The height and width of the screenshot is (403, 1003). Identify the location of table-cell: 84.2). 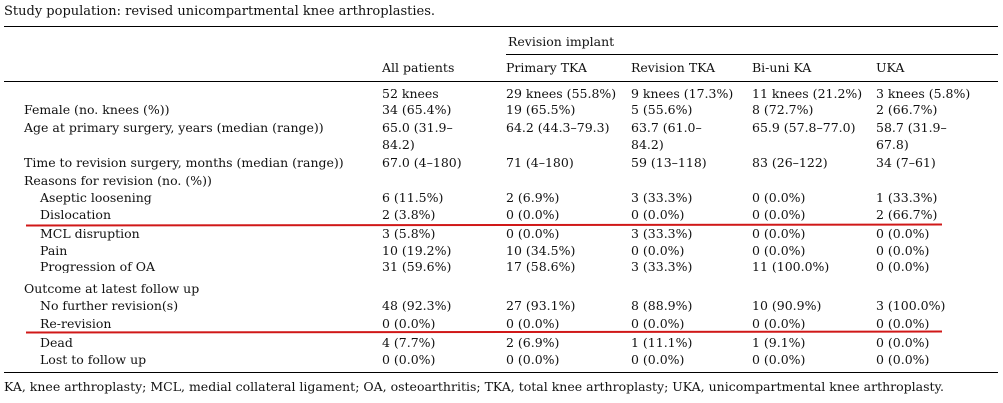
(647, 144).